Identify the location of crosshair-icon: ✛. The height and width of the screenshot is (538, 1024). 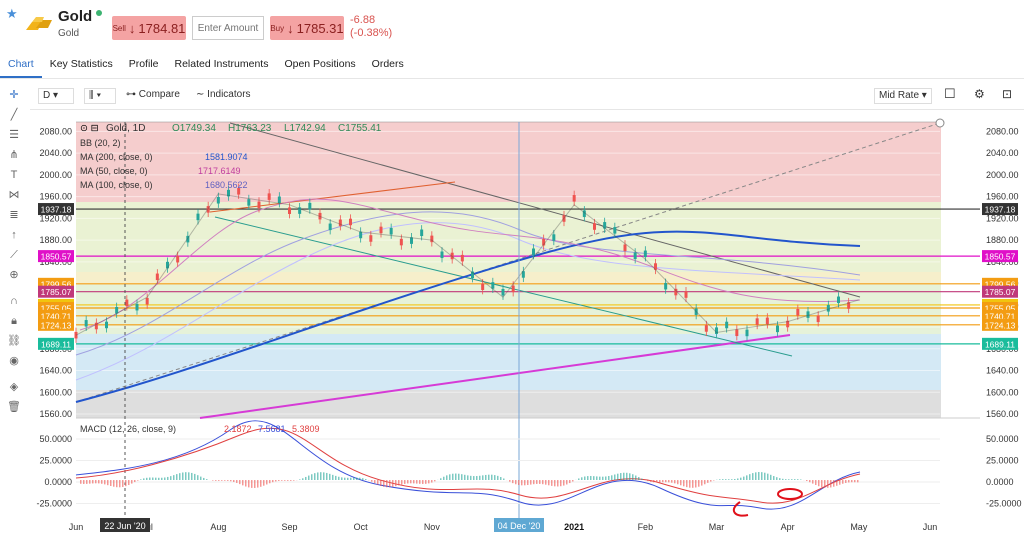
(14, 95).